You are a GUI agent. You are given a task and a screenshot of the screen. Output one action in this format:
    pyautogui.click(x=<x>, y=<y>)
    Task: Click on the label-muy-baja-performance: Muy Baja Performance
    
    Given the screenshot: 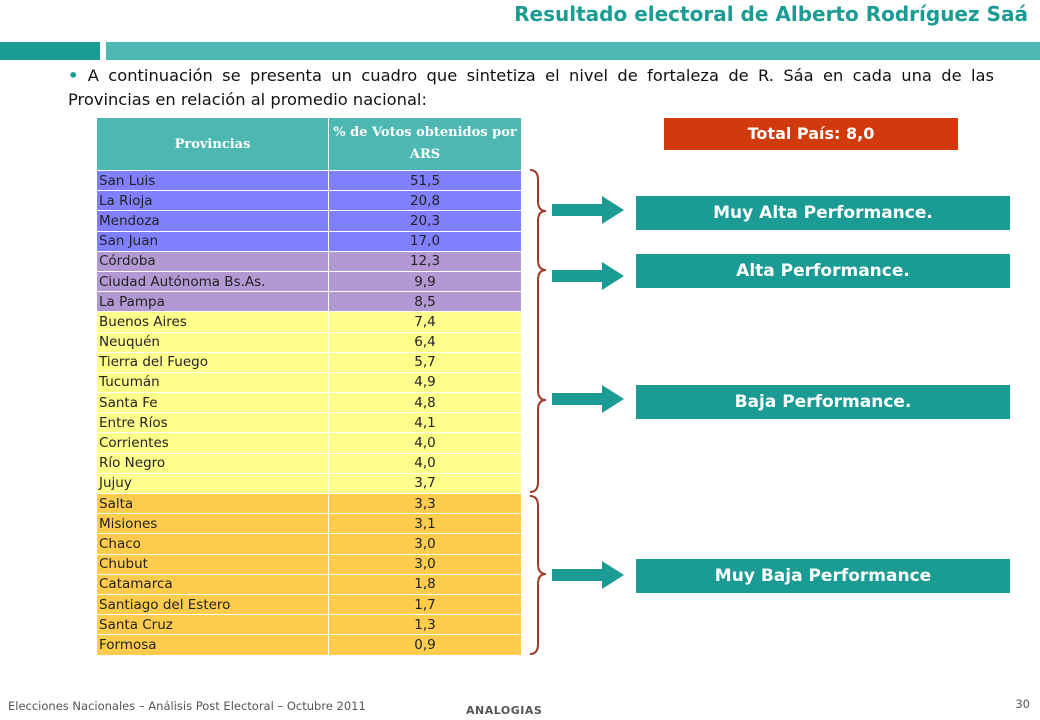 What is the action you would take?
    pyautogui.click(x=823, y=576)
    